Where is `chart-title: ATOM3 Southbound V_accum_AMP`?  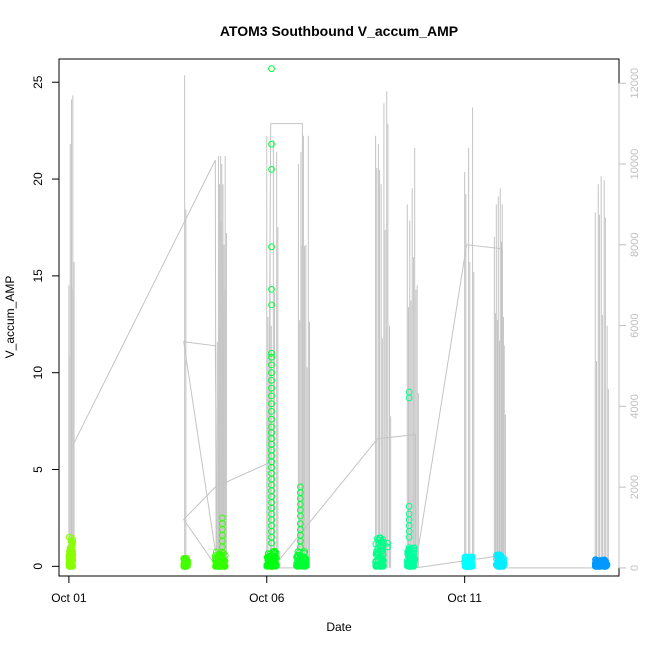
chart-title: ATOM3 Southbound V_accum_AMP is located at coordinates (339, 31).